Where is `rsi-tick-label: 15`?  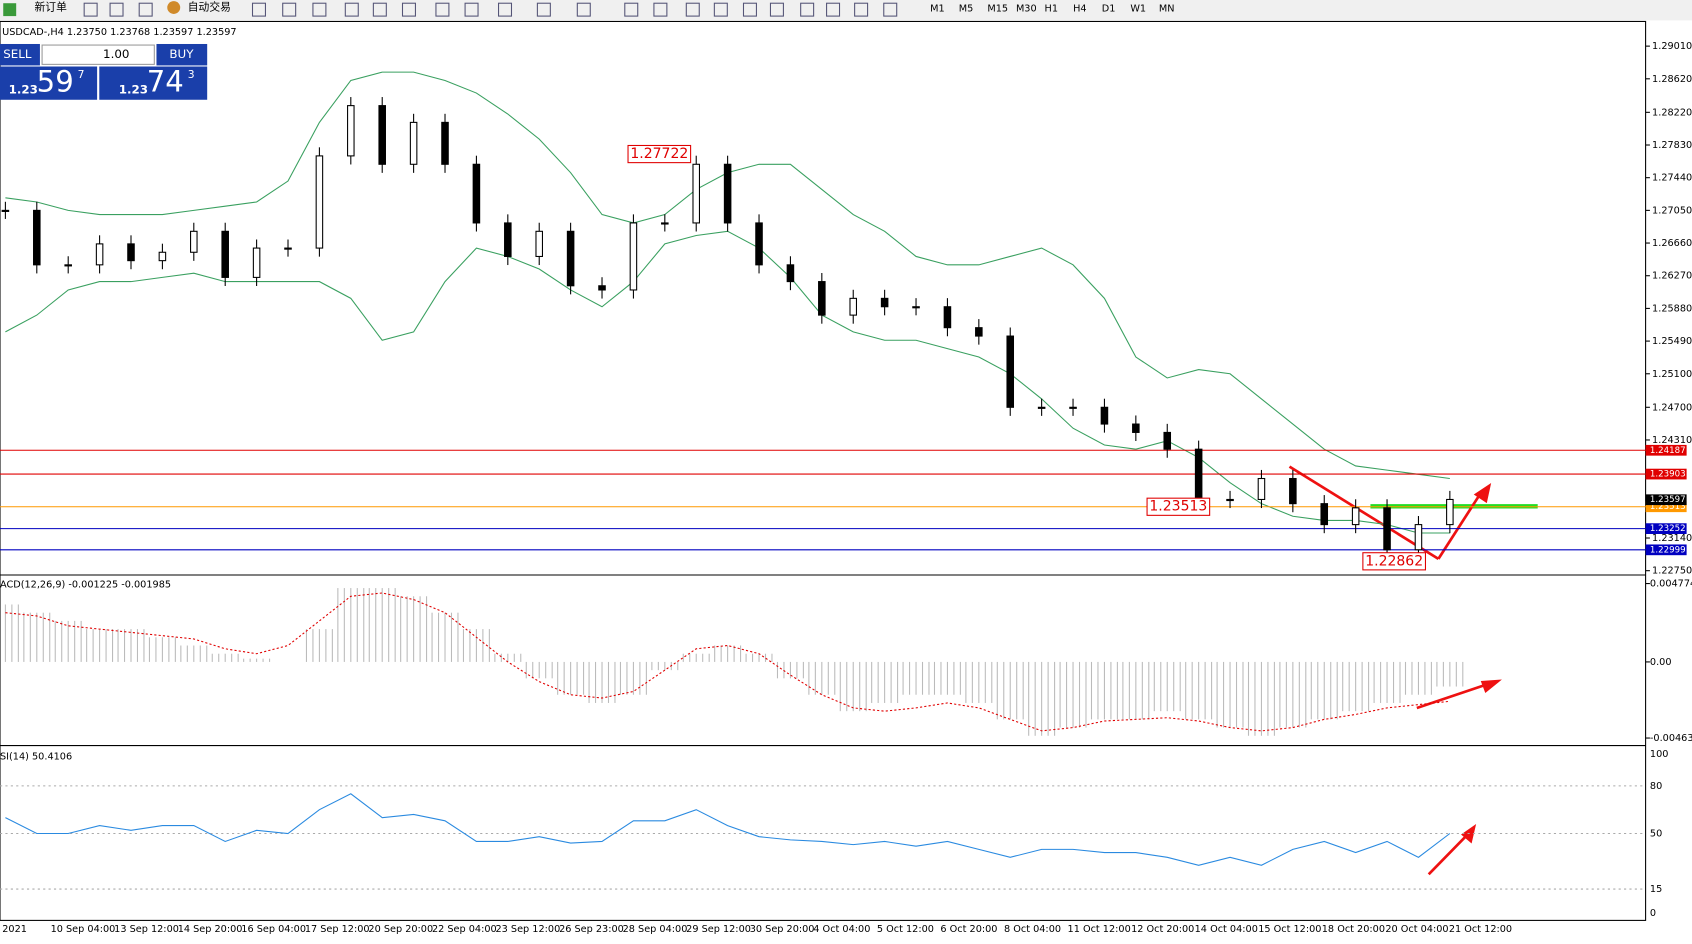 rsi-tick-label: 15 is located at coordinates (1656, 889).